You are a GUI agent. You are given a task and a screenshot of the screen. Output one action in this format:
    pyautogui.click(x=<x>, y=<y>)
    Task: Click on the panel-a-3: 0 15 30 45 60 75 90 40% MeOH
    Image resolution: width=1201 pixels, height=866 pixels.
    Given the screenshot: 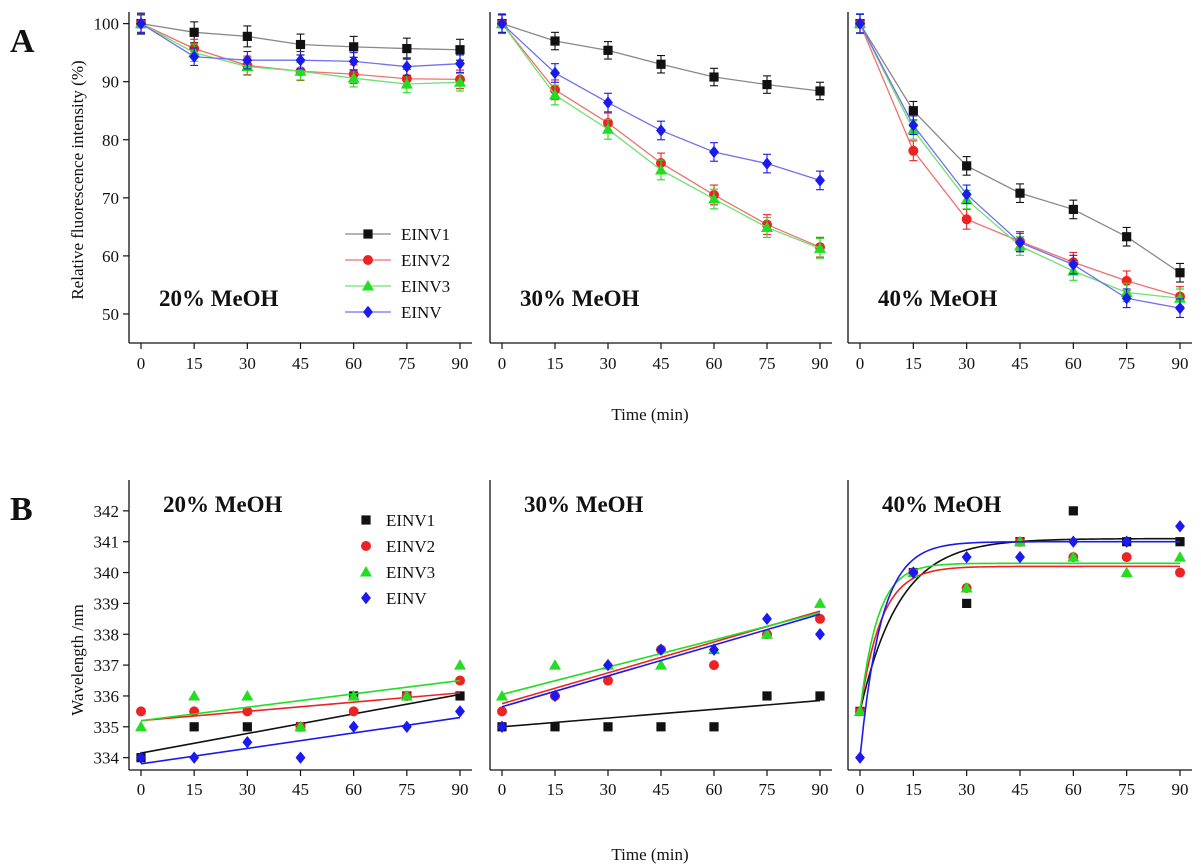 What is the action you would take?
    pyautogui.click(x=1019, y=192)
    